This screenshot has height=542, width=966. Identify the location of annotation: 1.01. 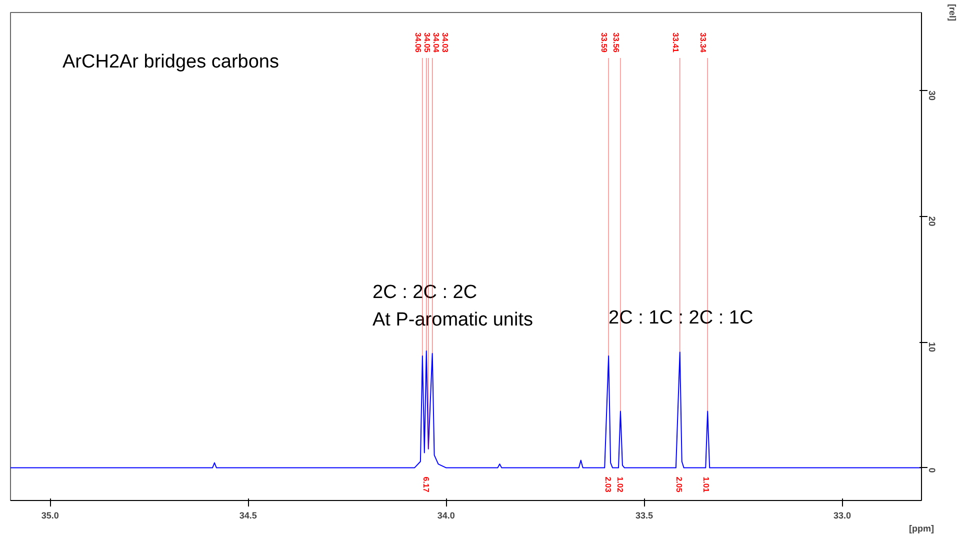
(706, 484).